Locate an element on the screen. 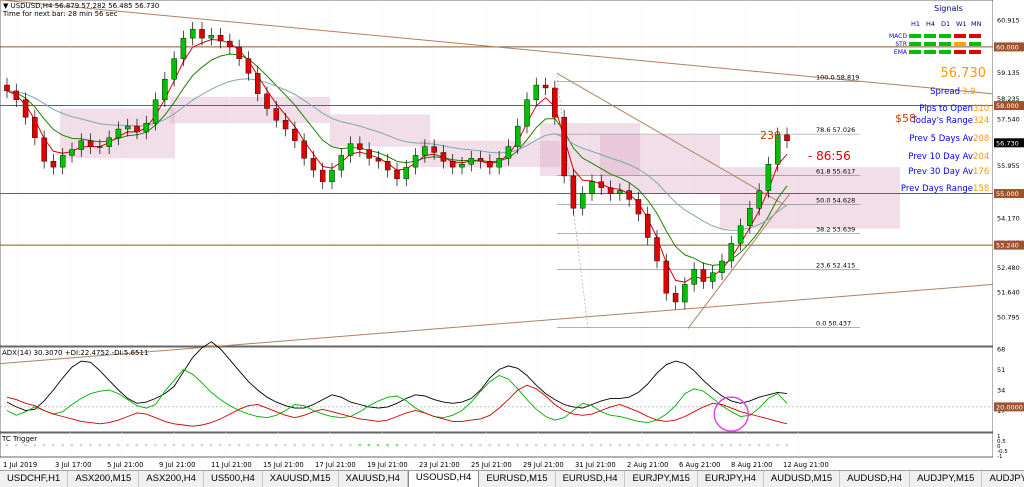  level-price-tag is located at coordinates (1009, 245).